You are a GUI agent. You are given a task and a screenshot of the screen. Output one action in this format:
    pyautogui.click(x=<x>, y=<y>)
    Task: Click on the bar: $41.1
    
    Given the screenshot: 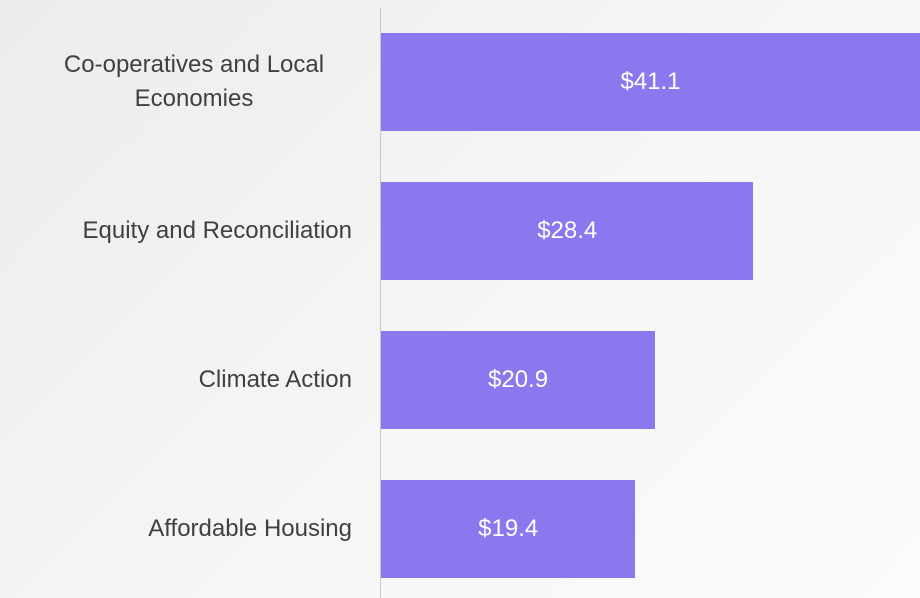 What is the action you would take?
    pyautogui.click(x=650, y=82)
    